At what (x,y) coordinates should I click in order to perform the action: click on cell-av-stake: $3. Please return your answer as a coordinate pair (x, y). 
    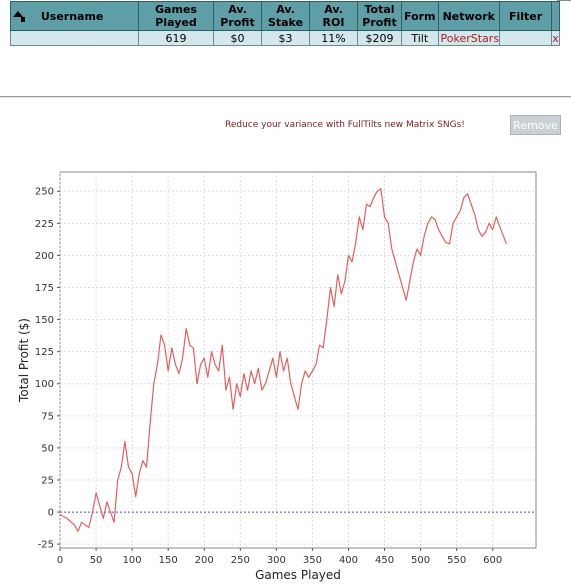
    Looking at the image, I should click on (285, 38).